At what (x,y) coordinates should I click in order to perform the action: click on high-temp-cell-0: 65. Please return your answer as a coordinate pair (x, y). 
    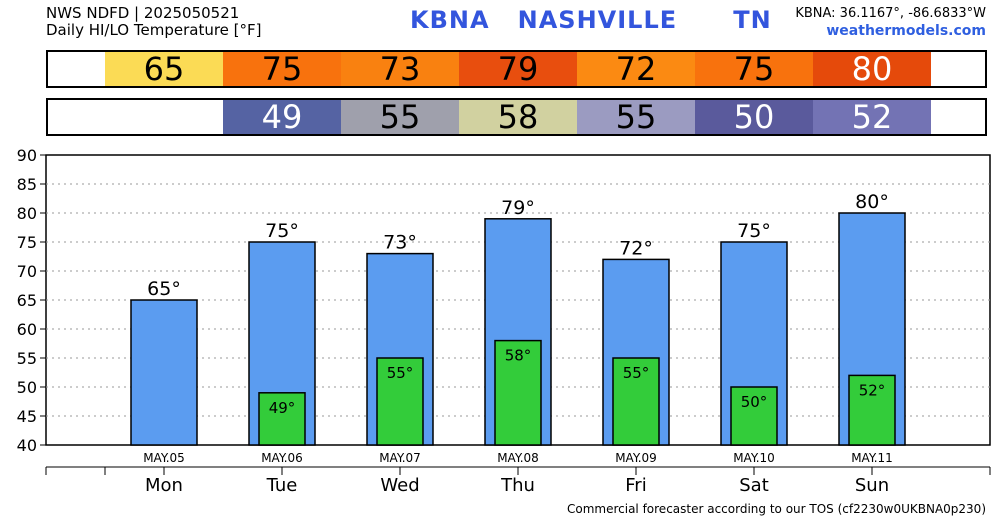
    Looking at the image, I should click on (164, 69).